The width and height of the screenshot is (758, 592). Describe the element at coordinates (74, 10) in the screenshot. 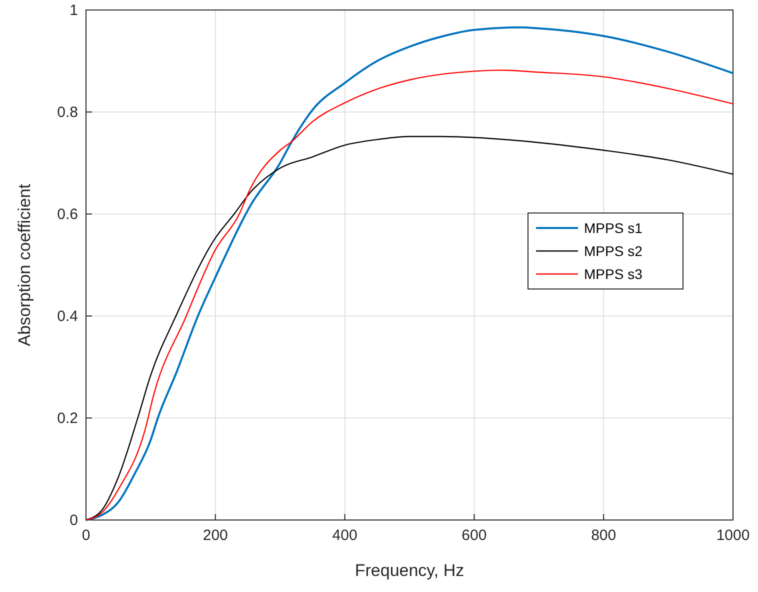

I see `y-tick-label: 1` at that location.